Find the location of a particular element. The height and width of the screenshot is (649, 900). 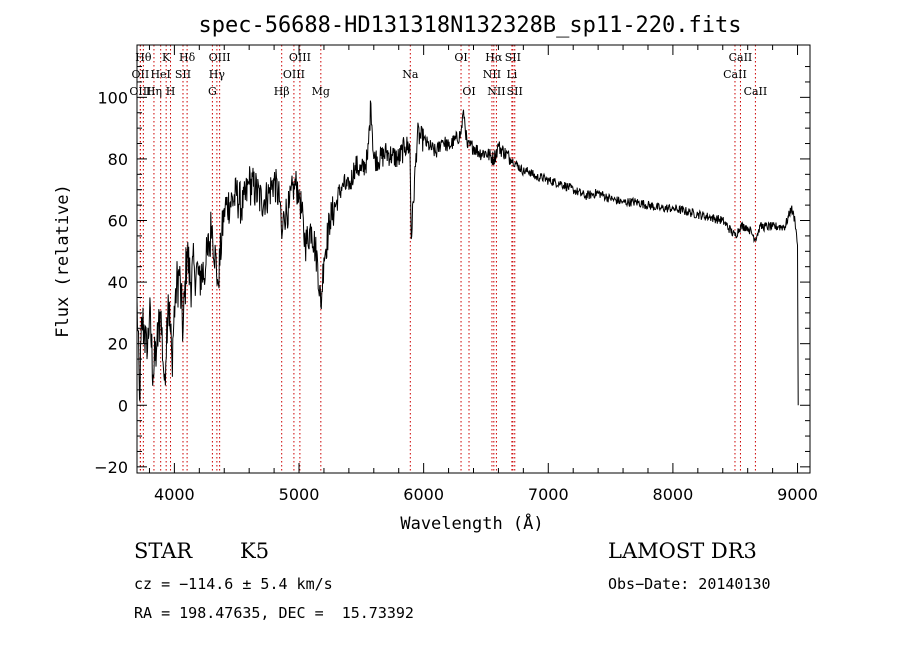

x-axis-label: Wavelength (Å) is located at coordinates (471, 523).